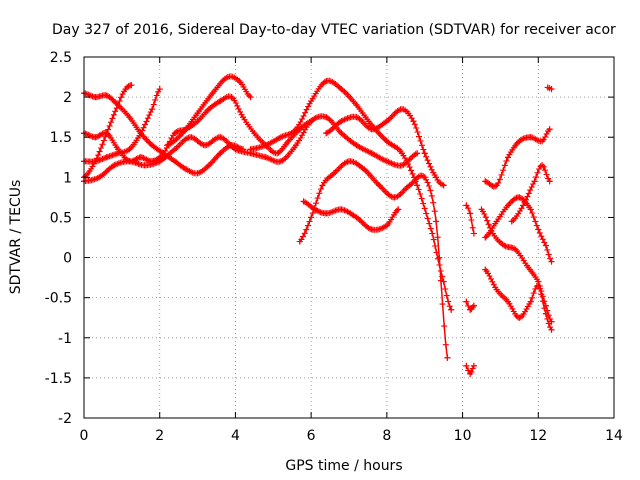  I want to click on x-tick-label: 14, so click(614, 436).